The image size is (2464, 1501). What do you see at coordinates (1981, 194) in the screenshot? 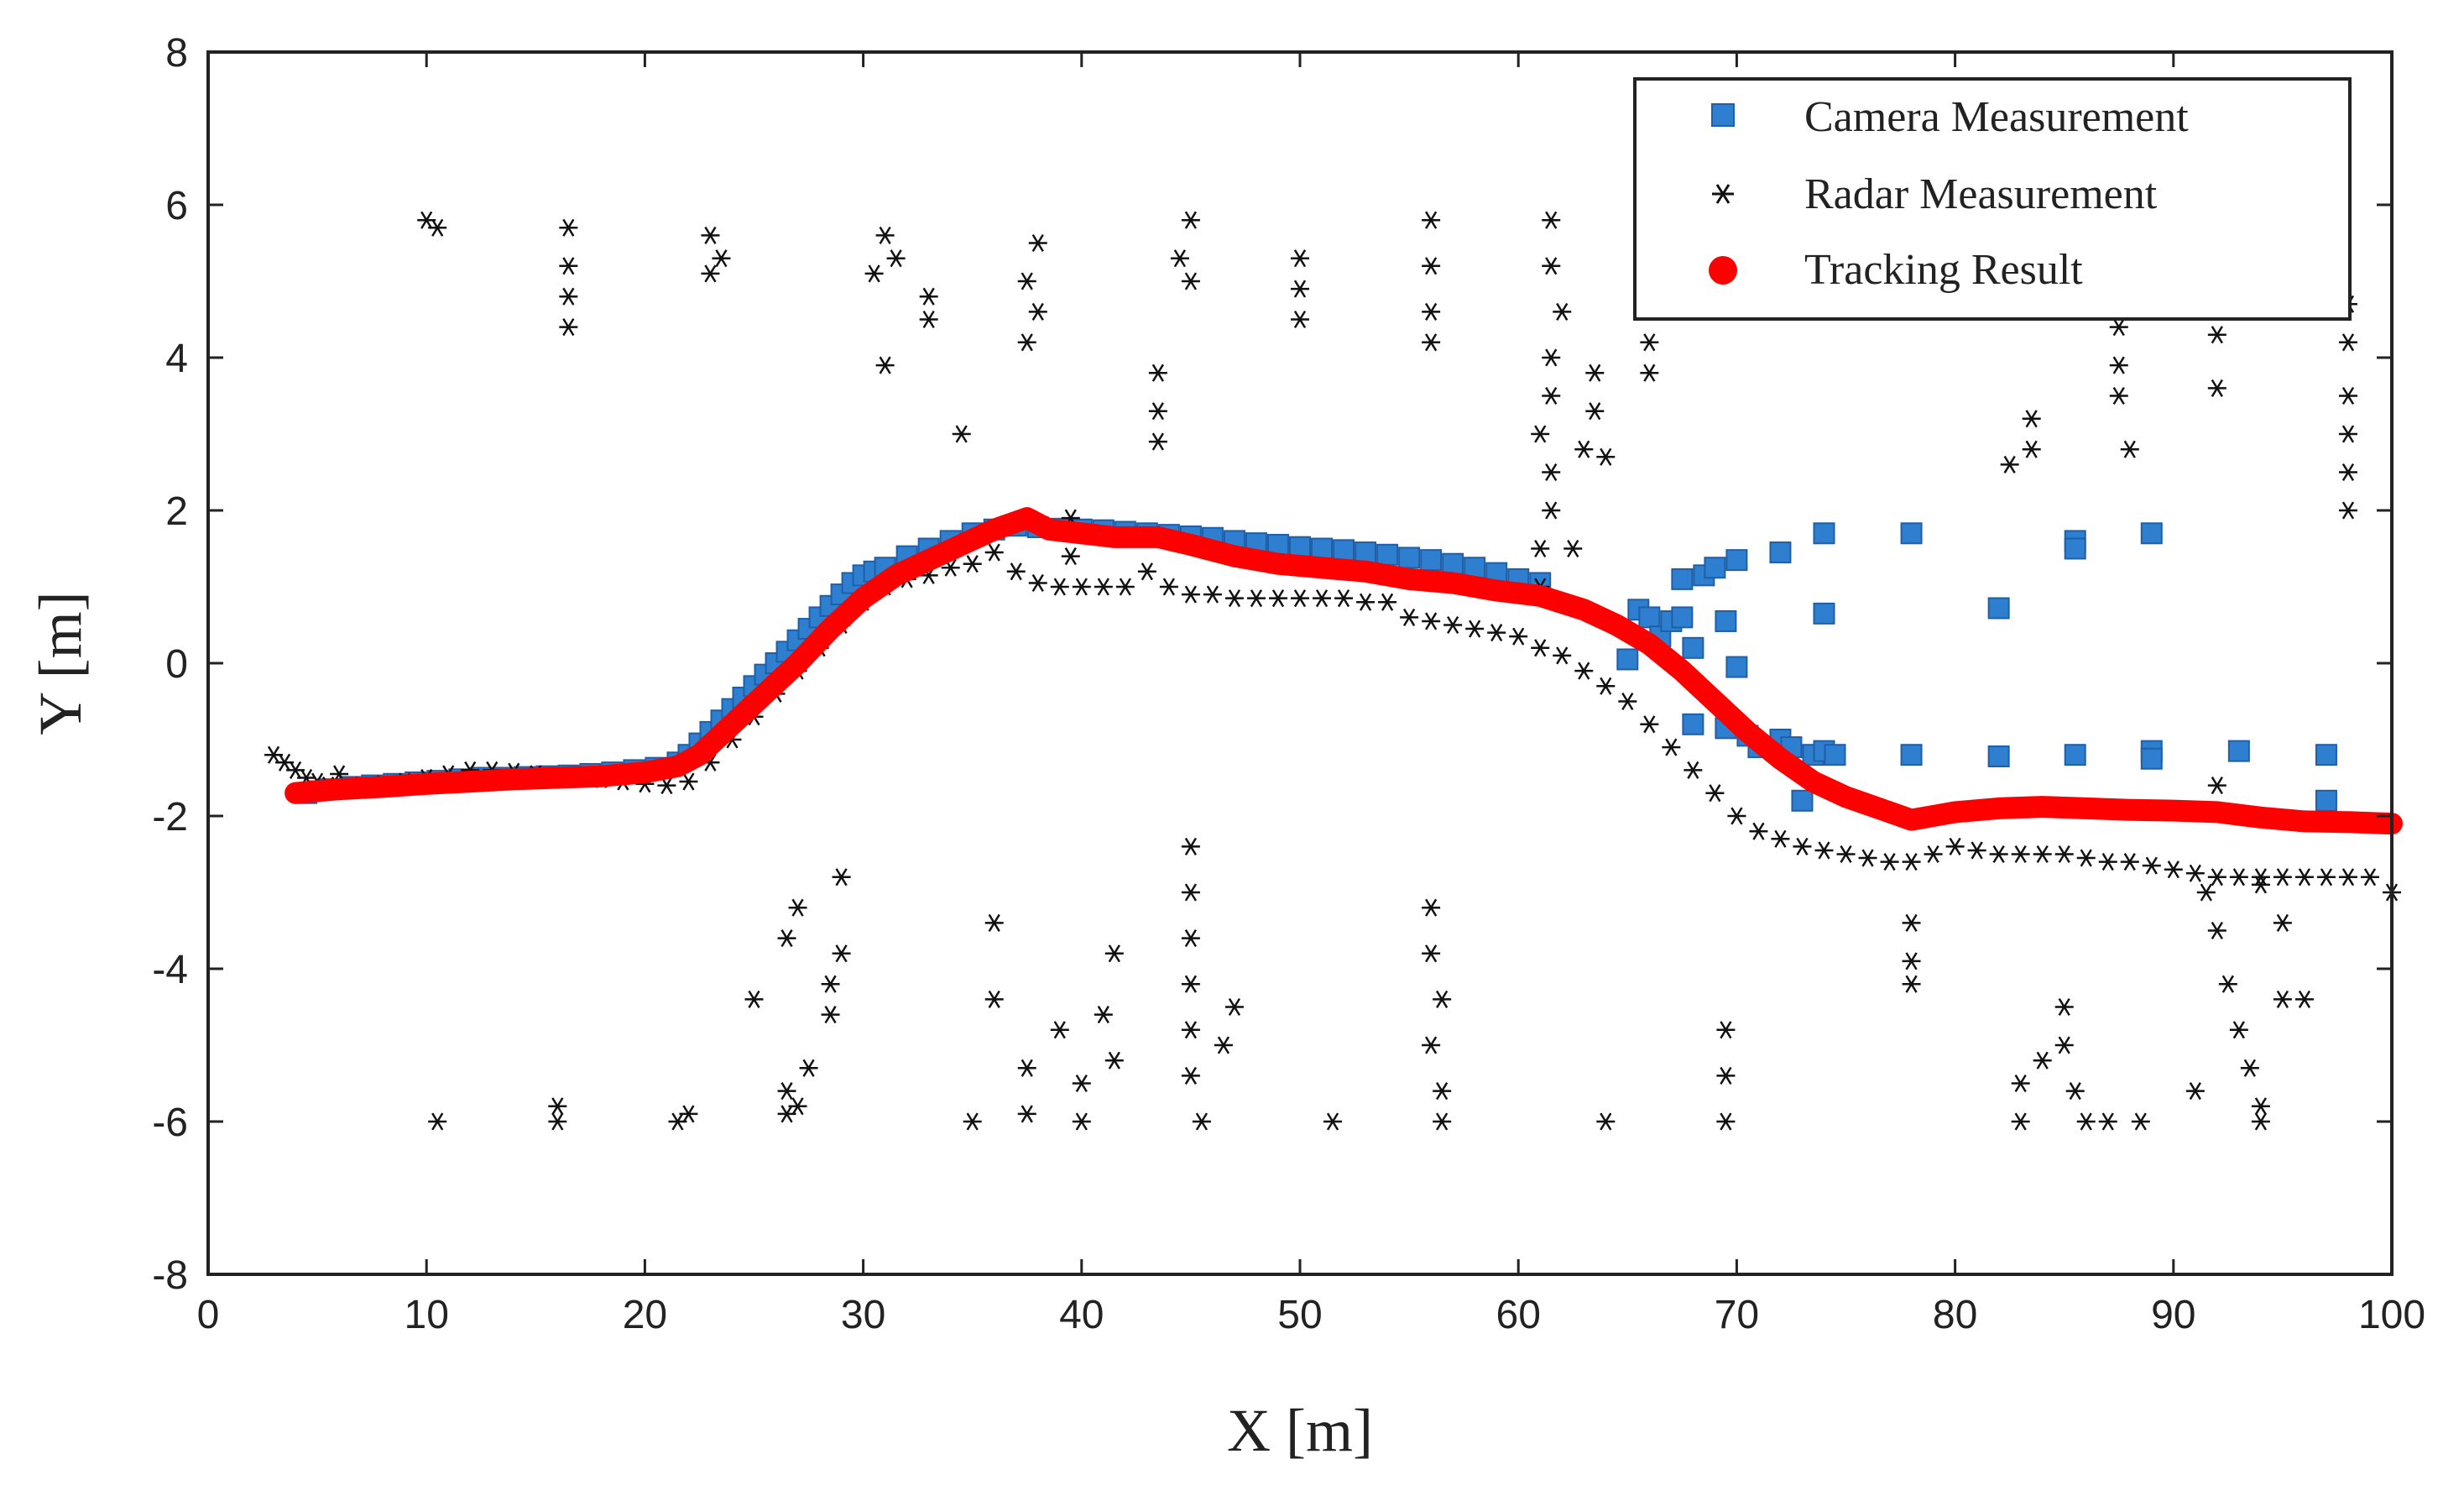
I see `legend-label-radar: Radar Measurement` at bounding box center [1981, 194].